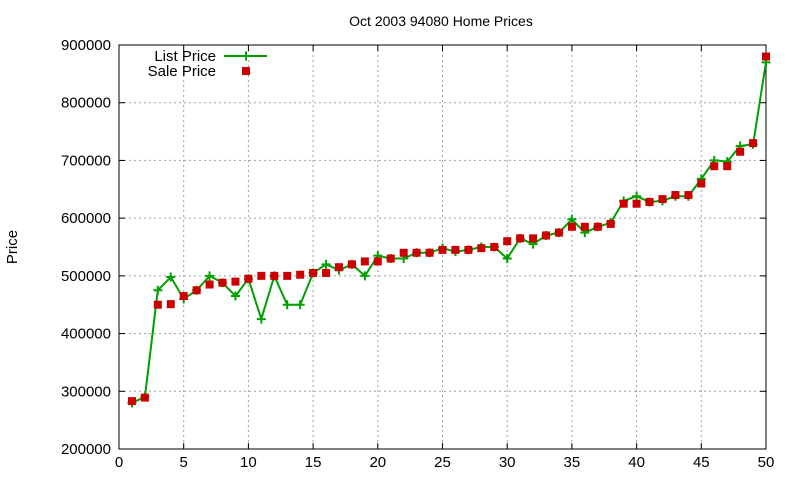  Describe the element at coordinates (572, 462) in the screenshot. I see `x-tick-label: 35` at that location.